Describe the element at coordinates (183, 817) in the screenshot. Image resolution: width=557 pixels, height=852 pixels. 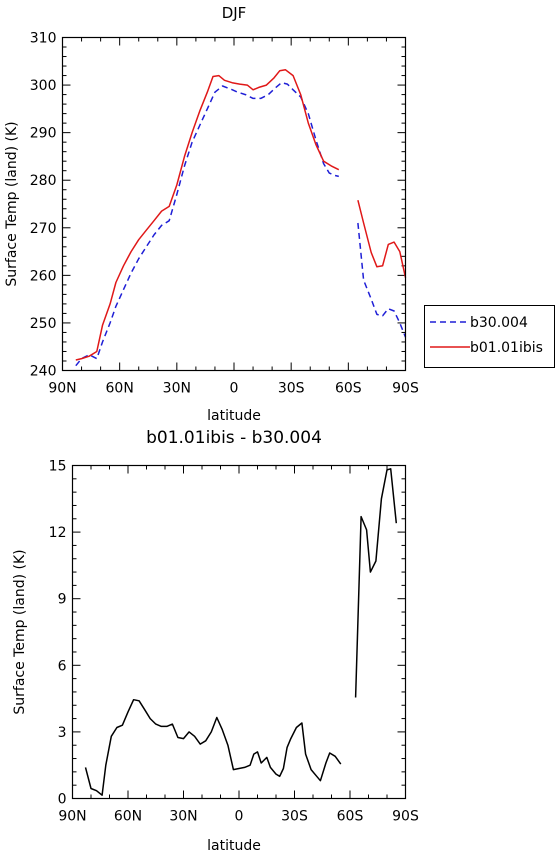
I see `bottom-xtick-label: 30N` at that location.